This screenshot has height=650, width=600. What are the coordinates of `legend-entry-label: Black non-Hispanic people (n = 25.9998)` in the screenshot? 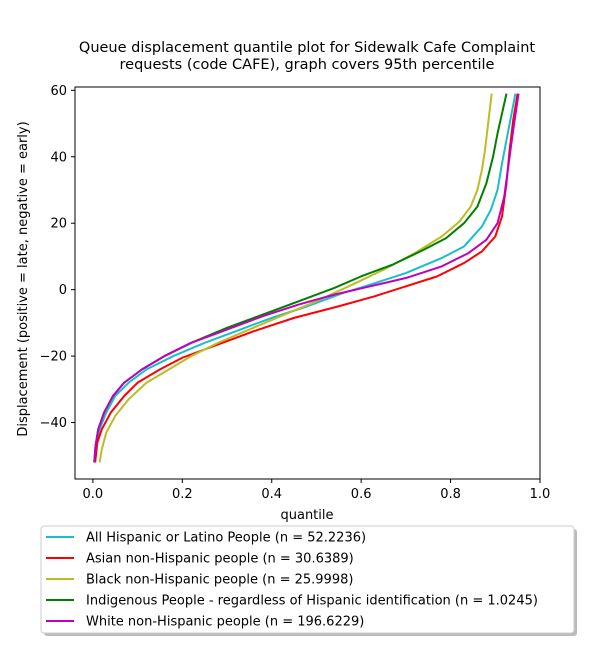 It's located at (219, 580).